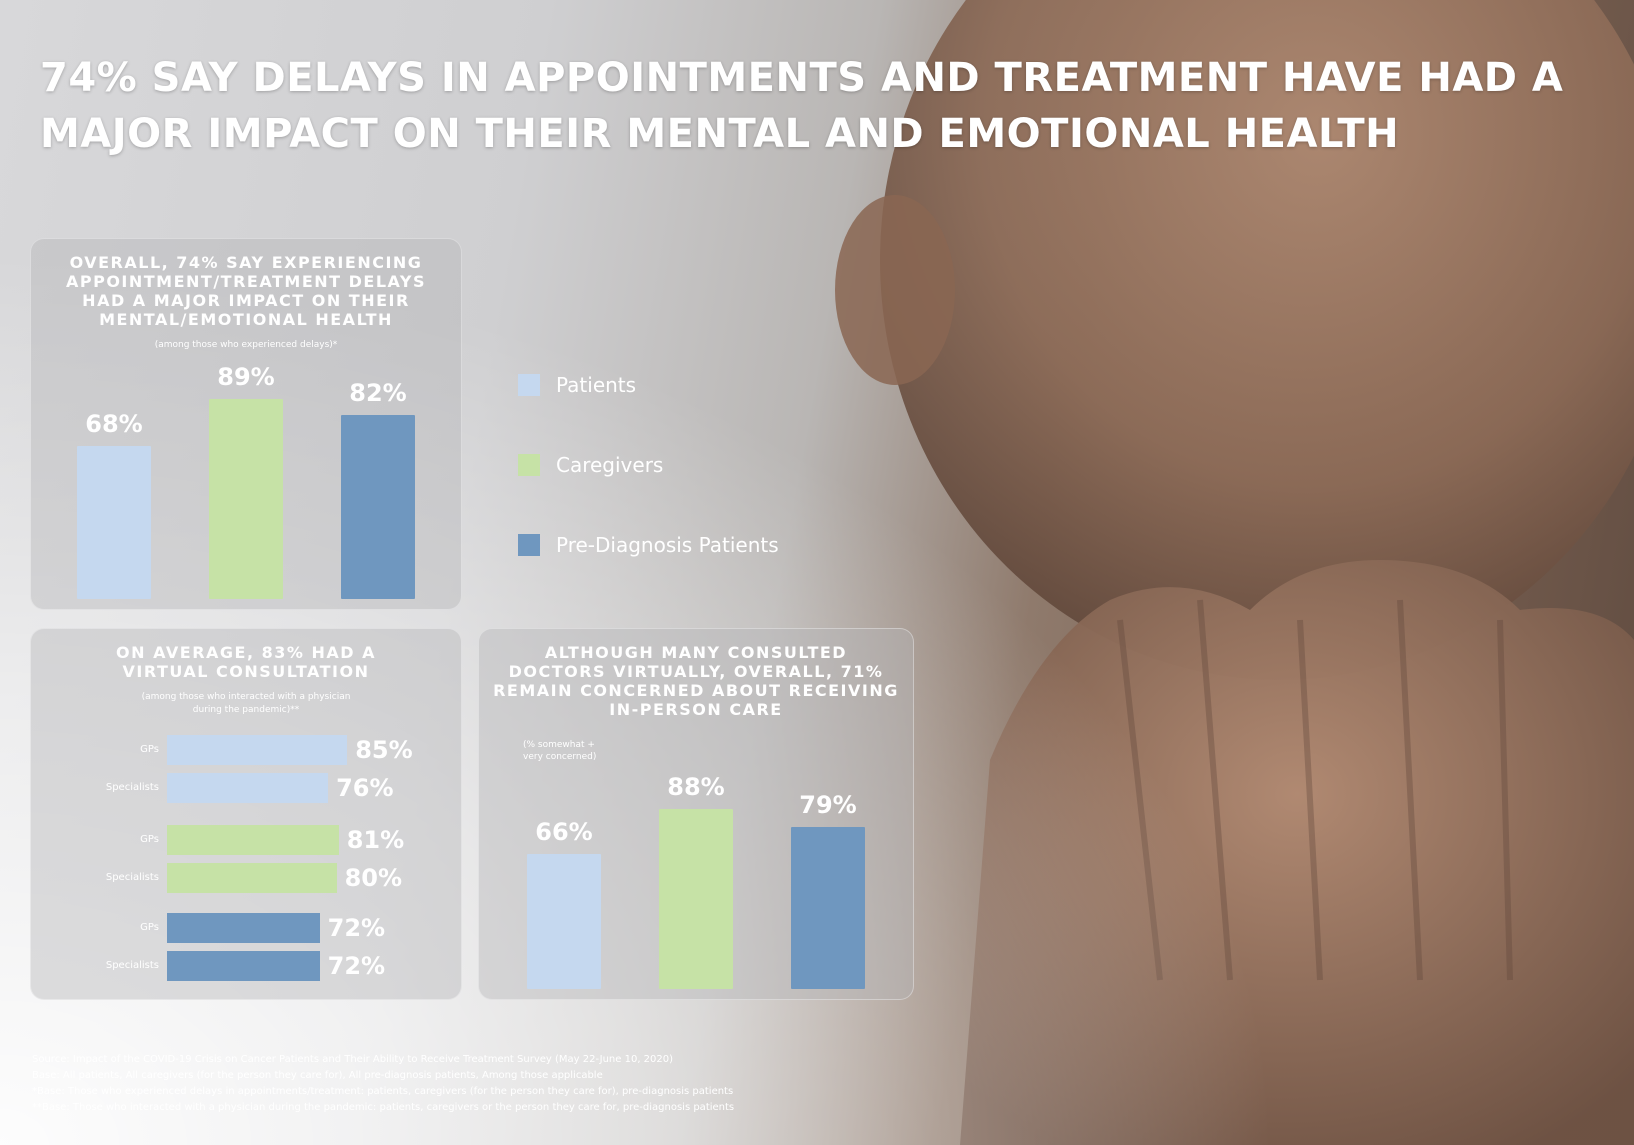  Describe the element at coordinates (375, 840) in the screenshot. I see `virtual-bar-label-caregivers-gps: 81%` at that location.